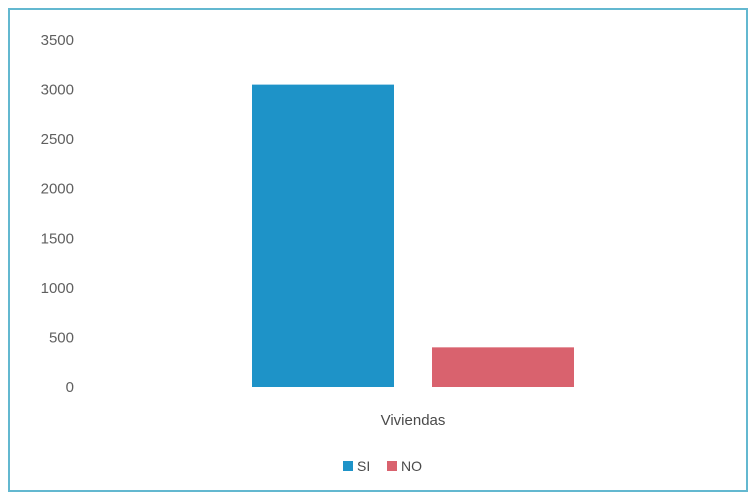 Image resolution: width=755 pixels, height=499 pixels. I want to click on y-axis-ticks: 0 500 1000 1500 2000 2500 3000 3500, so click(57, 214).